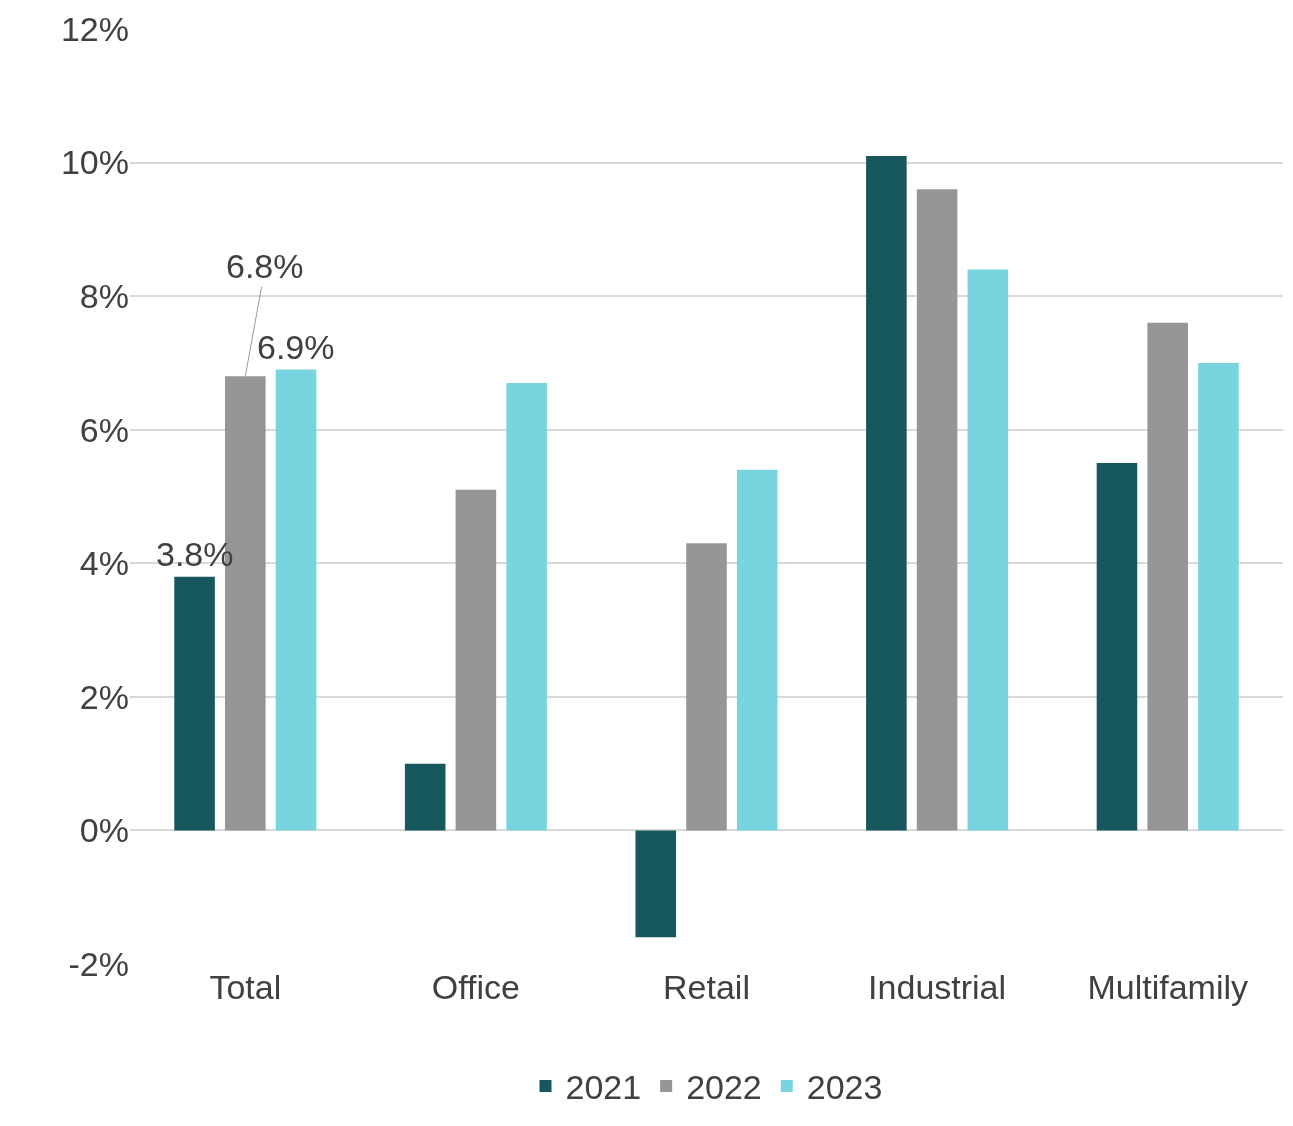 The height and width of the screenshot is (1126, 1293). What do you see at coordinates (1167, 987) in the screenshot?
I see `x-tick-label: Multifamily` at bounding box center [1167, 987].